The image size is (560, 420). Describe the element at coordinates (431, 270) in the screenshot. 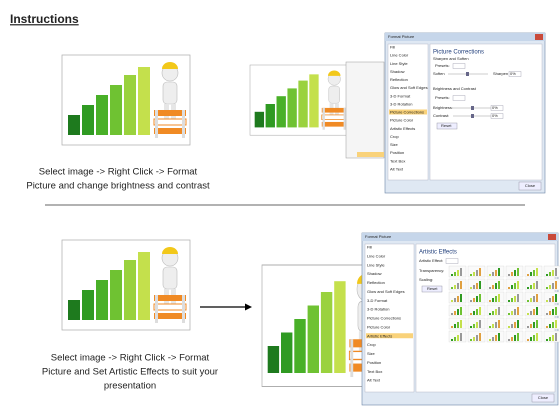

I see `label: Transparency:` at that location.